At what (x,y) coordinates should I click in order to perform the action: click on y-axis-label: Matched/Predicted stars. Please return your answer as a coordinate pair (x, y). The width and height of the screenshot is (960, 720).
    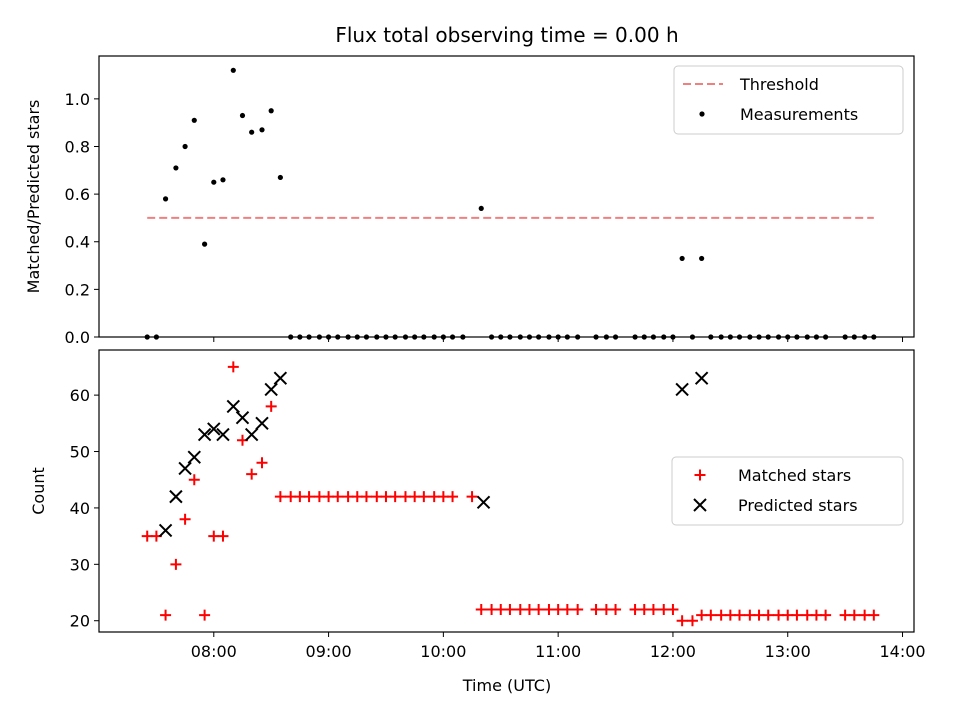
    Looking at the image, I should click on (33, 197).